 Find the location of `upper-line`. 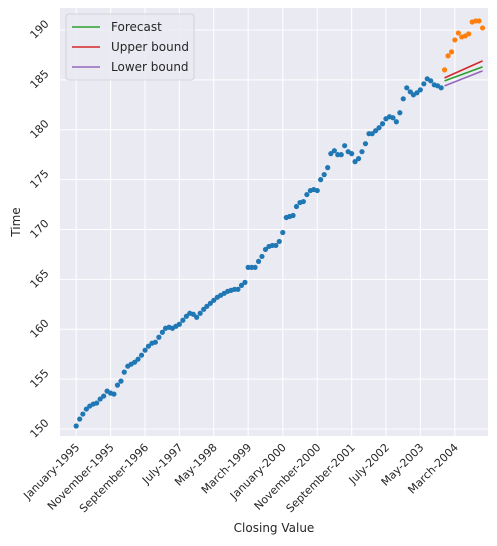

upper-line is located at coordinates (463, 69).